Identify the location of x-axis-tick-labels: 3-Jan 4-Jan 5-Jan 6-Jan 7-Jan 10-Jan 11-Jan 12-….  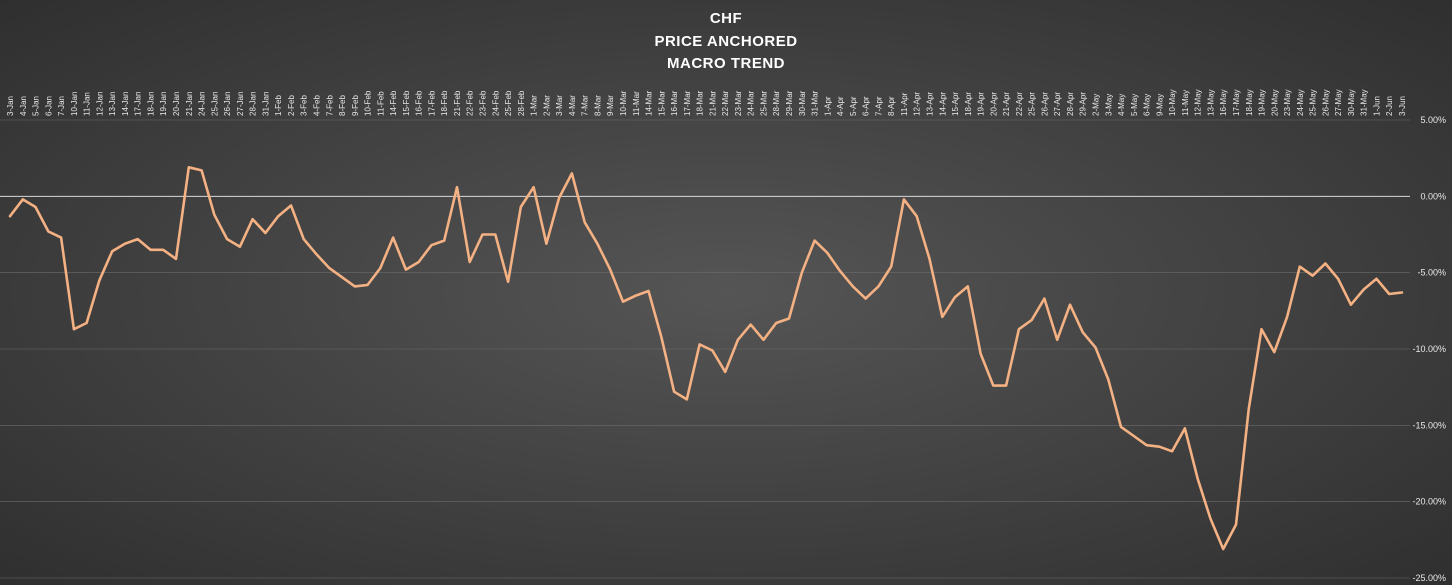
(706, 102).